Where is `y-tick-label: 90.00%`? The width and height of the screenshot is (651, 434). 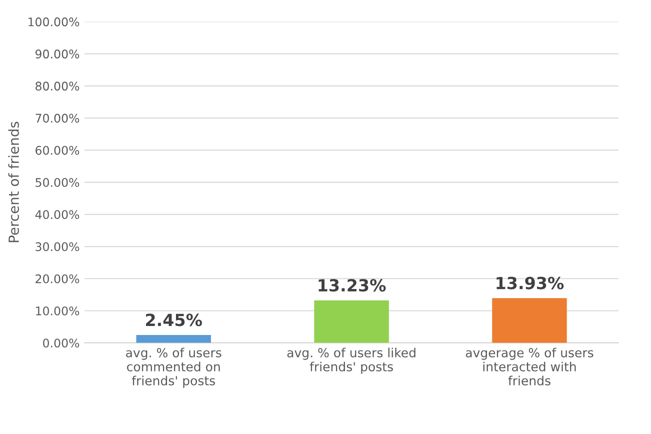
y-tick-label: 90.00% is located at coordinates (58, 54).